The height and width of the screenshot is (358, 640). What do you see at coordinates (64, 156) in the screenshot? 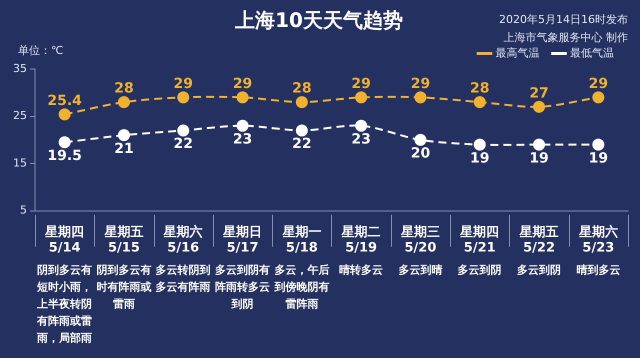
I see `data-label: 19.5` at bounding box center [64, 156].